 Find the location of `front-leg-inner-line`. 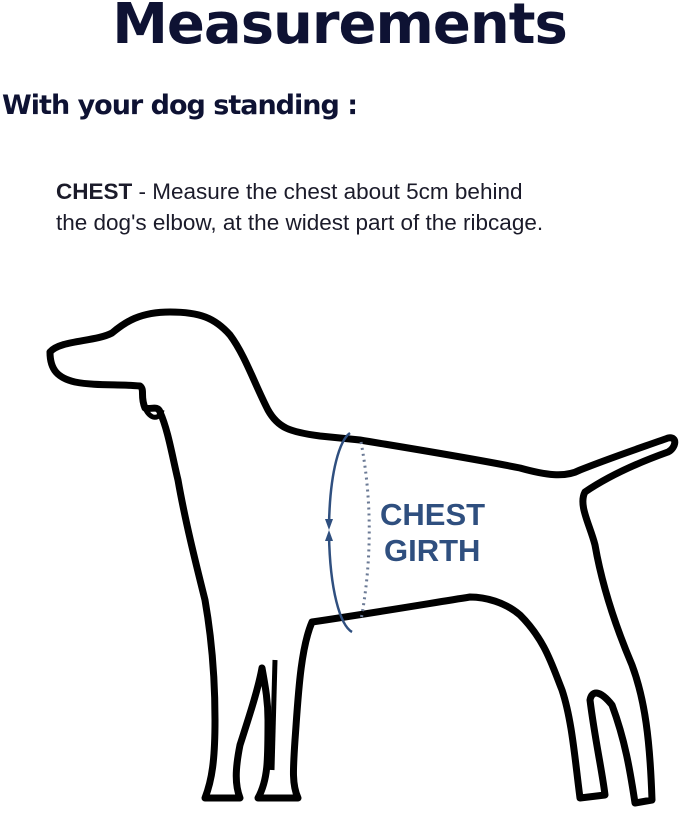

front-leg-inner-line is located at coordinates (273, 715).